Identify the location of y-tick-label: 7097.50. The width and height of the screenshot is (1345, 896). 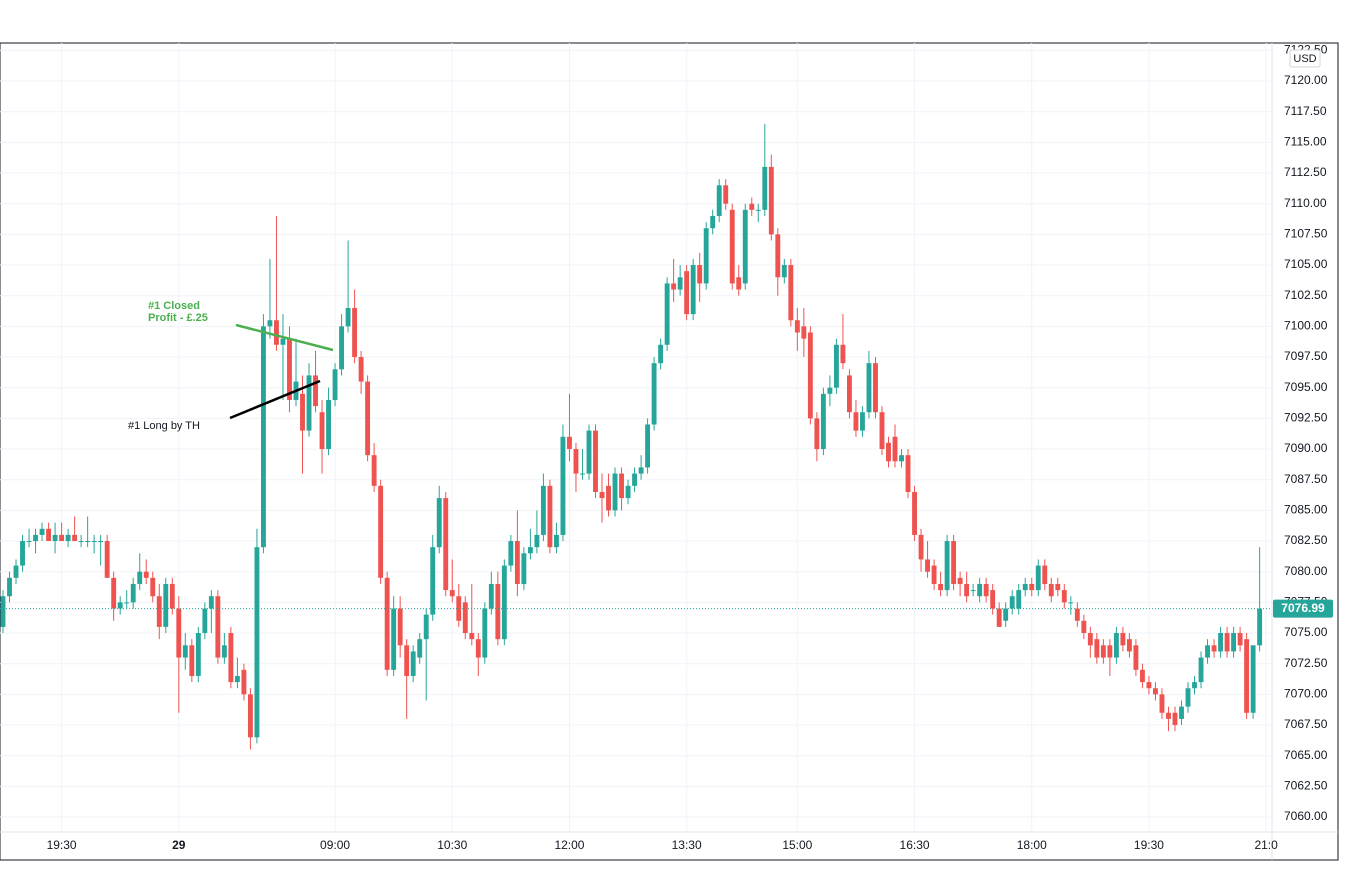
(1306, 356).